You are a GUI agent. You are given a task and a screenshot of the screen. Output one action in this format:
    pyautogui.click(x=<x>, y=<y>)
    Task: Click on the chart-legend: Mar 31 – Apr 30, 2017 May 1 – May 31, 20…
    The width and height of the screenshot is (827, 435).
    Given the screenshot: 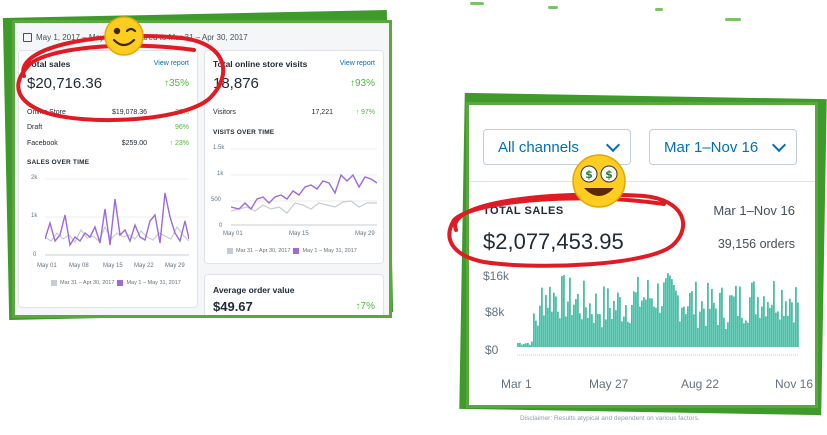 What is the action you would take?
    pyautogui.click(x=292, y=251)
    